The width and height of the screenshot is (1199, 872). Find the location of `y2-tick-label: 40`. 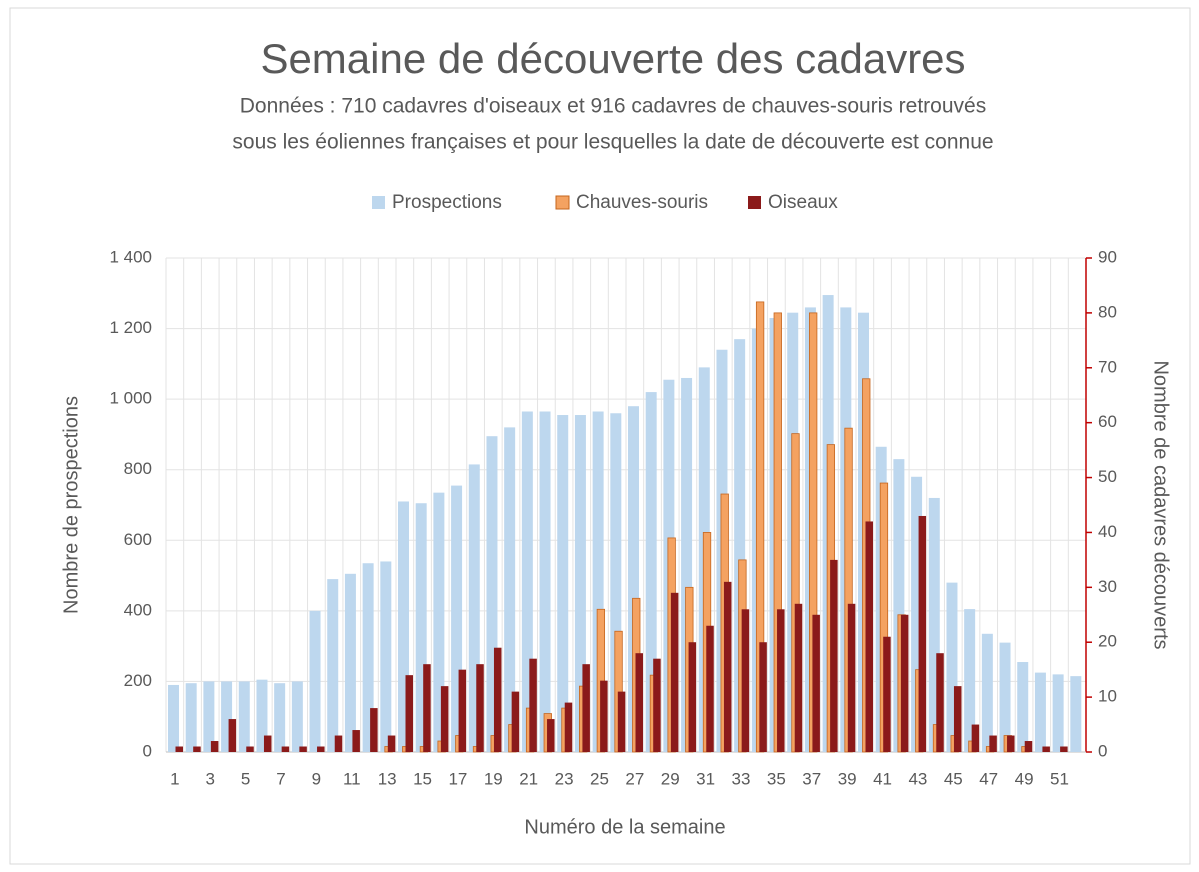

y2-tick-label: 40 is located at coordinates (1107, 531).